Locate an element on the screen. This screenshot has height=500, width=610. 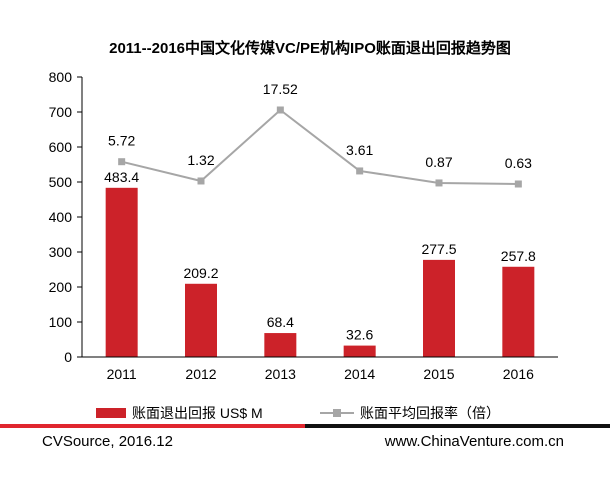
x-tick-label: 2014 is located at coordinates (359, 374).